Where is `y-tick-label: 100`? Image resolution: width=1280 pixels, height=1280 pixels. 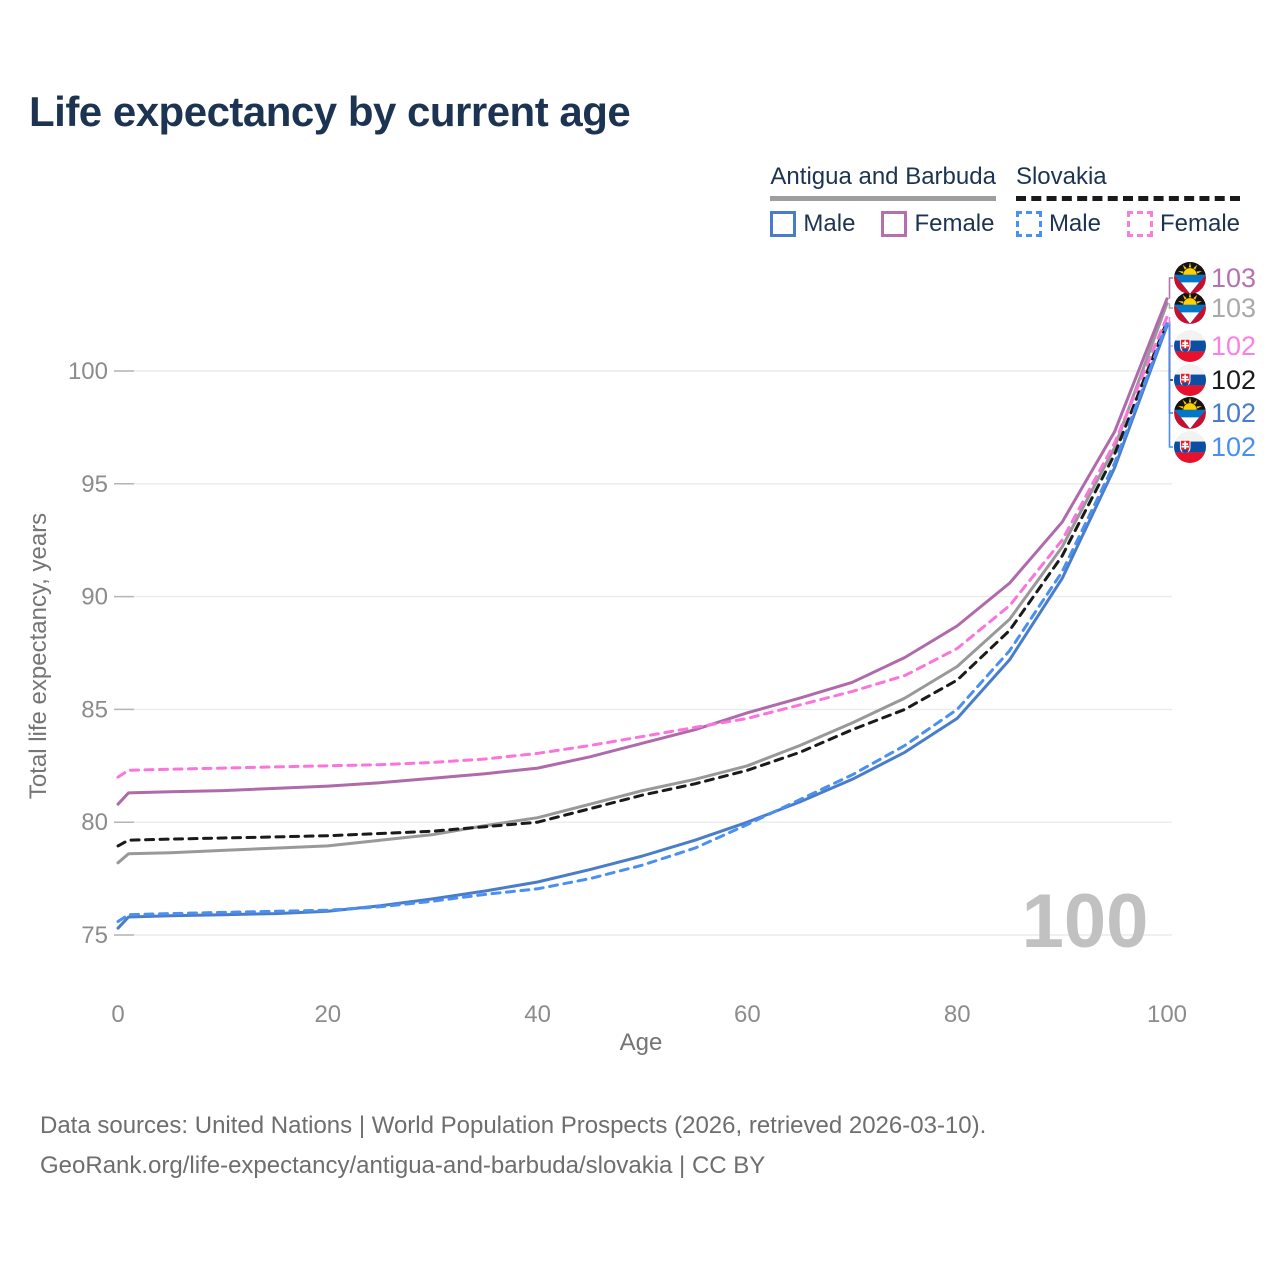 y-tick-label: 100 is located at coordinates (88, 371).